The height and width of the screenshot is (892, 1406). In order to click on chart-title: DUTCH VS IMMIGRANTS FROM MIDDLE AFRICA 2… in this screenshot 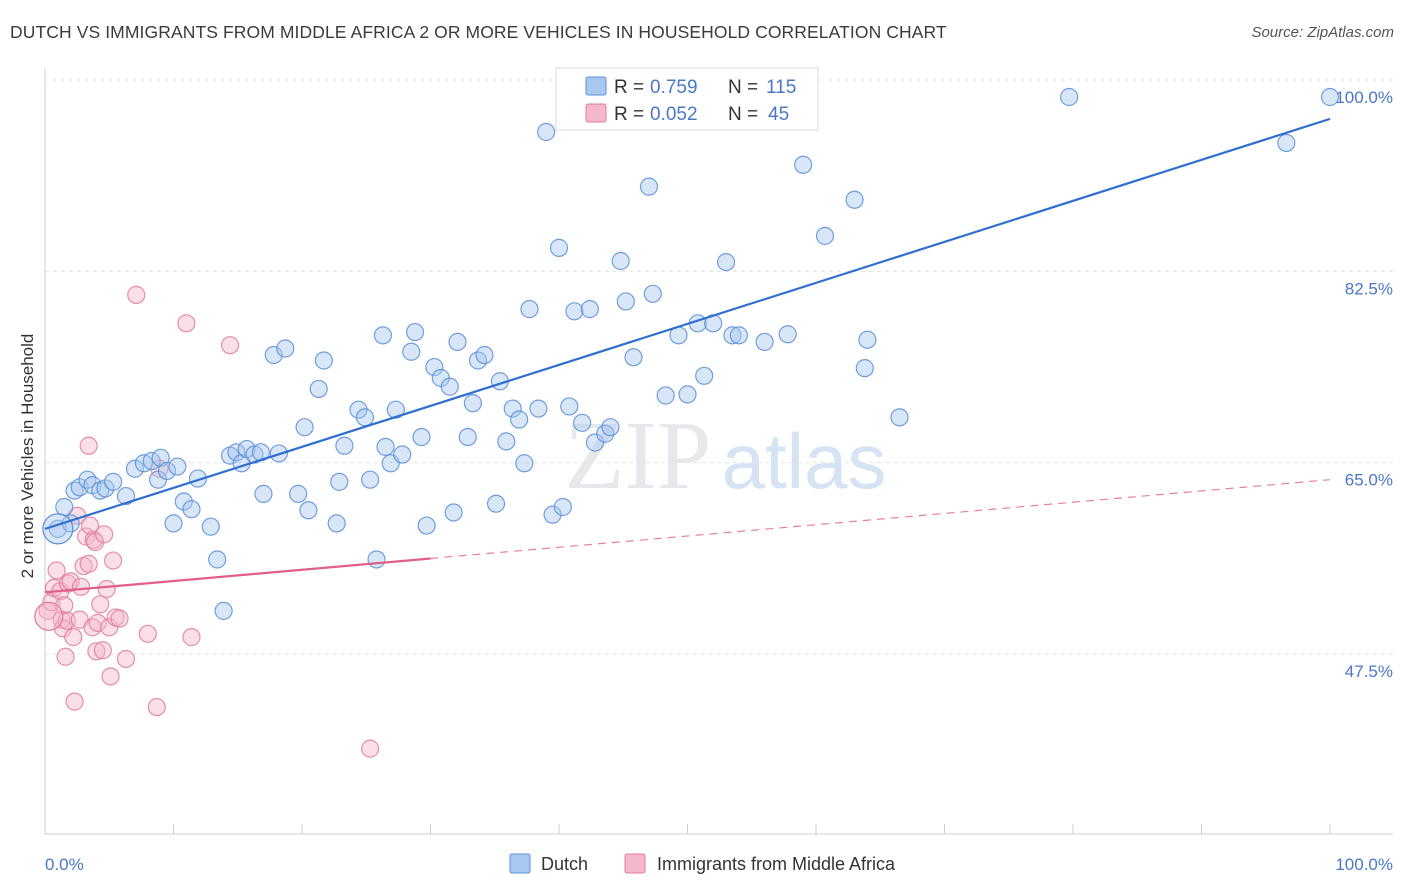, I will do `click(478, 32)`.